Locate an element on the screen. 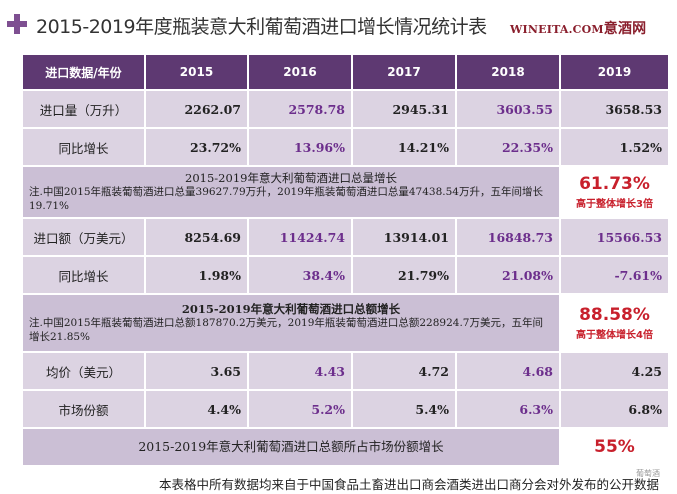 Image resolution: width=677 pixels, height=494 pixels. table-cell: 3.65 is located at coordinates (196, 371).